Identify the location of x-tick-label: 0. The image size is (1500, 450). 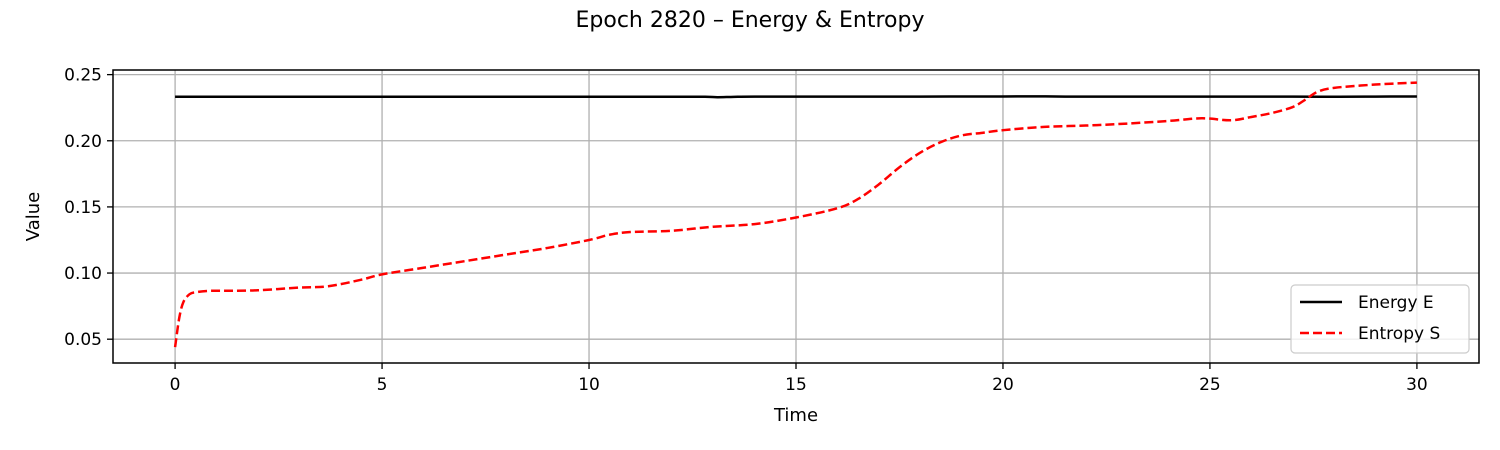
(175, 385).